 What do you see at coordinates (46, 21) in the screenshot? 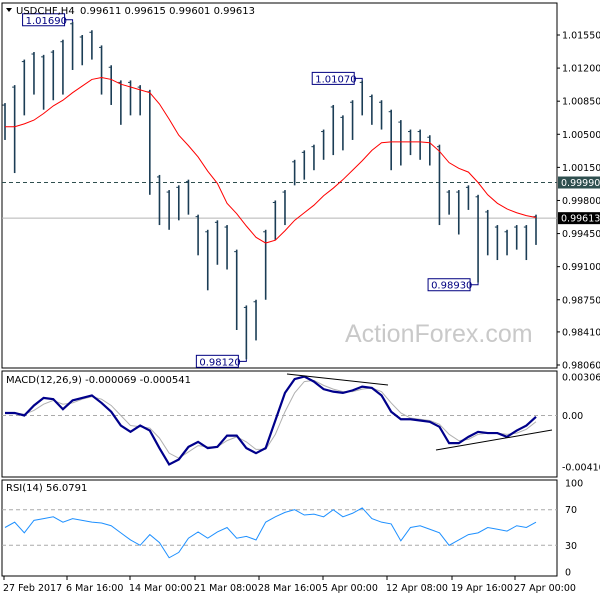
I see `price-annotation-label: 1.01690` at bounding box center [46, 21].